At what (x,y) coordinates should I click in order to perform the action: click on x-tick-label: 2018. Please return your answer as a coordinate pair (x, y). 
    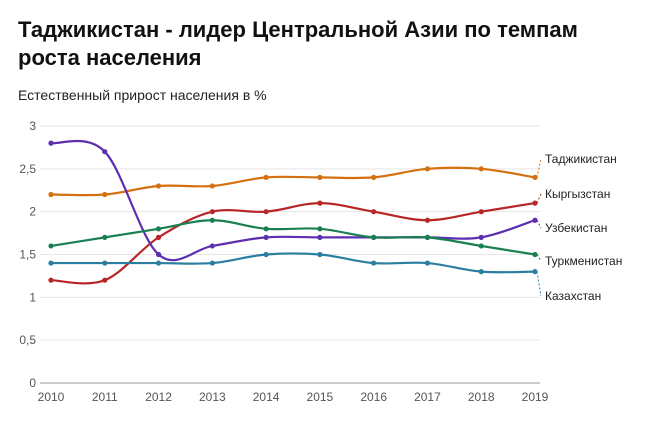
    Looking at the image, I should click on (481, 397).